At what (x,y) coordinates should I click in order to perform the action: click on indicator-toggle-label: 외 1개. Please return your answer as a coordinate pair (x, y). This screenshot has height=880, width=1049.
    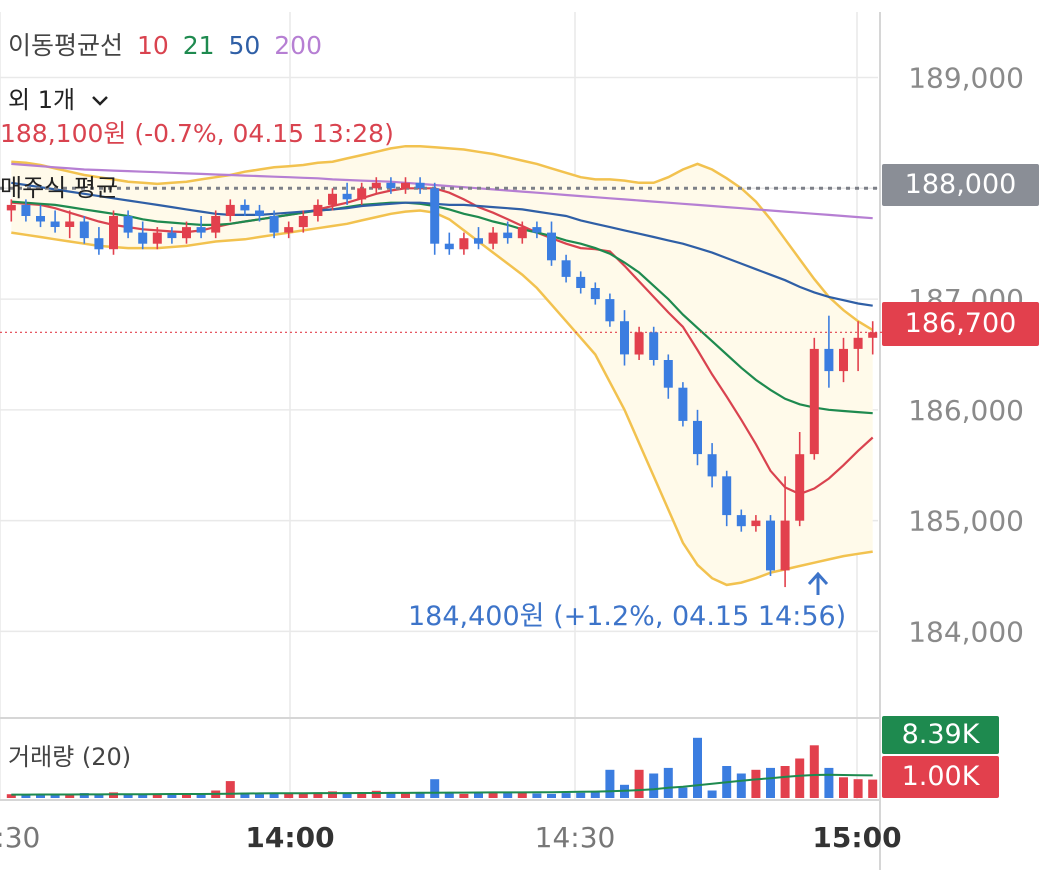
    Looking at the image, I should click on (42, 100).